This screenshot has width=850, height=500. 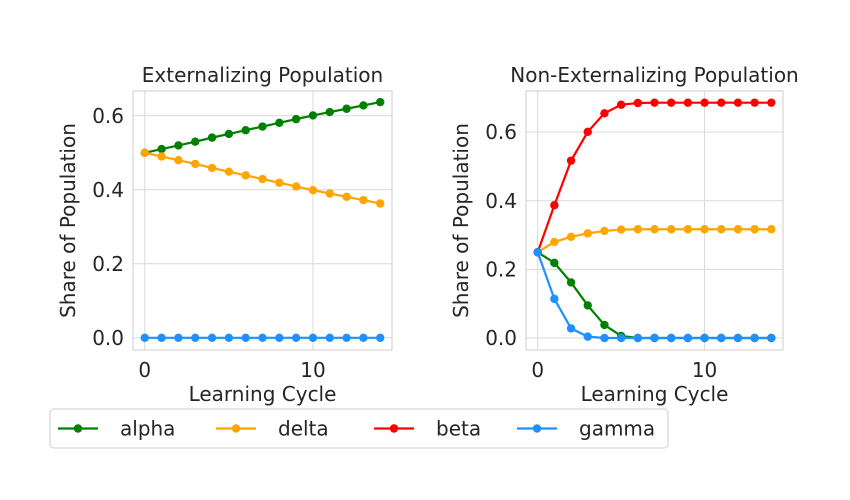 I want to click on legend: alpha delta beta gamma, so click(x=359, y=428).